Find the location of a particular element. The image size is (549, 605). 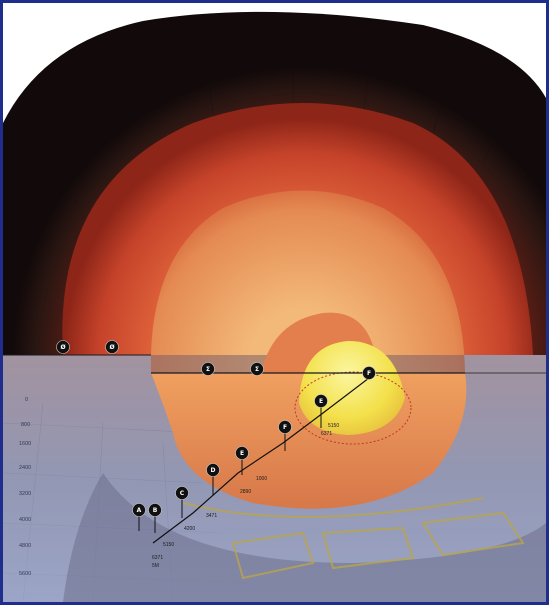

marker-label: C is located at coordinates (182, 493).